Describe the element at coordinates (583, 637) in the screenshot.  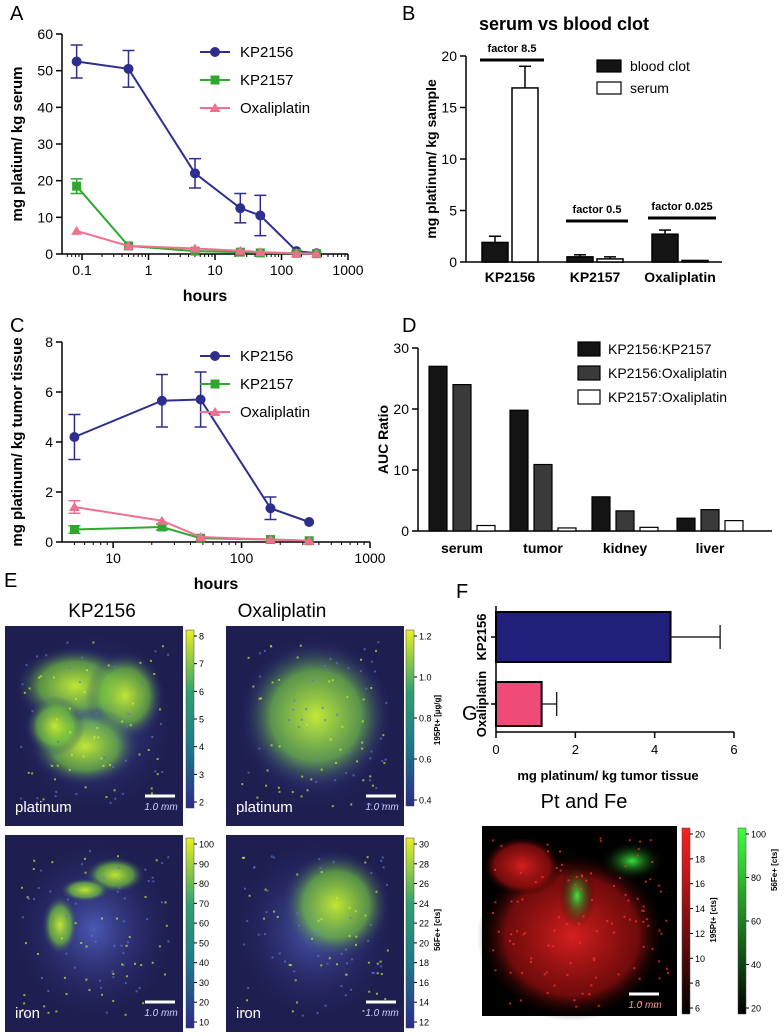
I see `bar-KP2156` at that location.